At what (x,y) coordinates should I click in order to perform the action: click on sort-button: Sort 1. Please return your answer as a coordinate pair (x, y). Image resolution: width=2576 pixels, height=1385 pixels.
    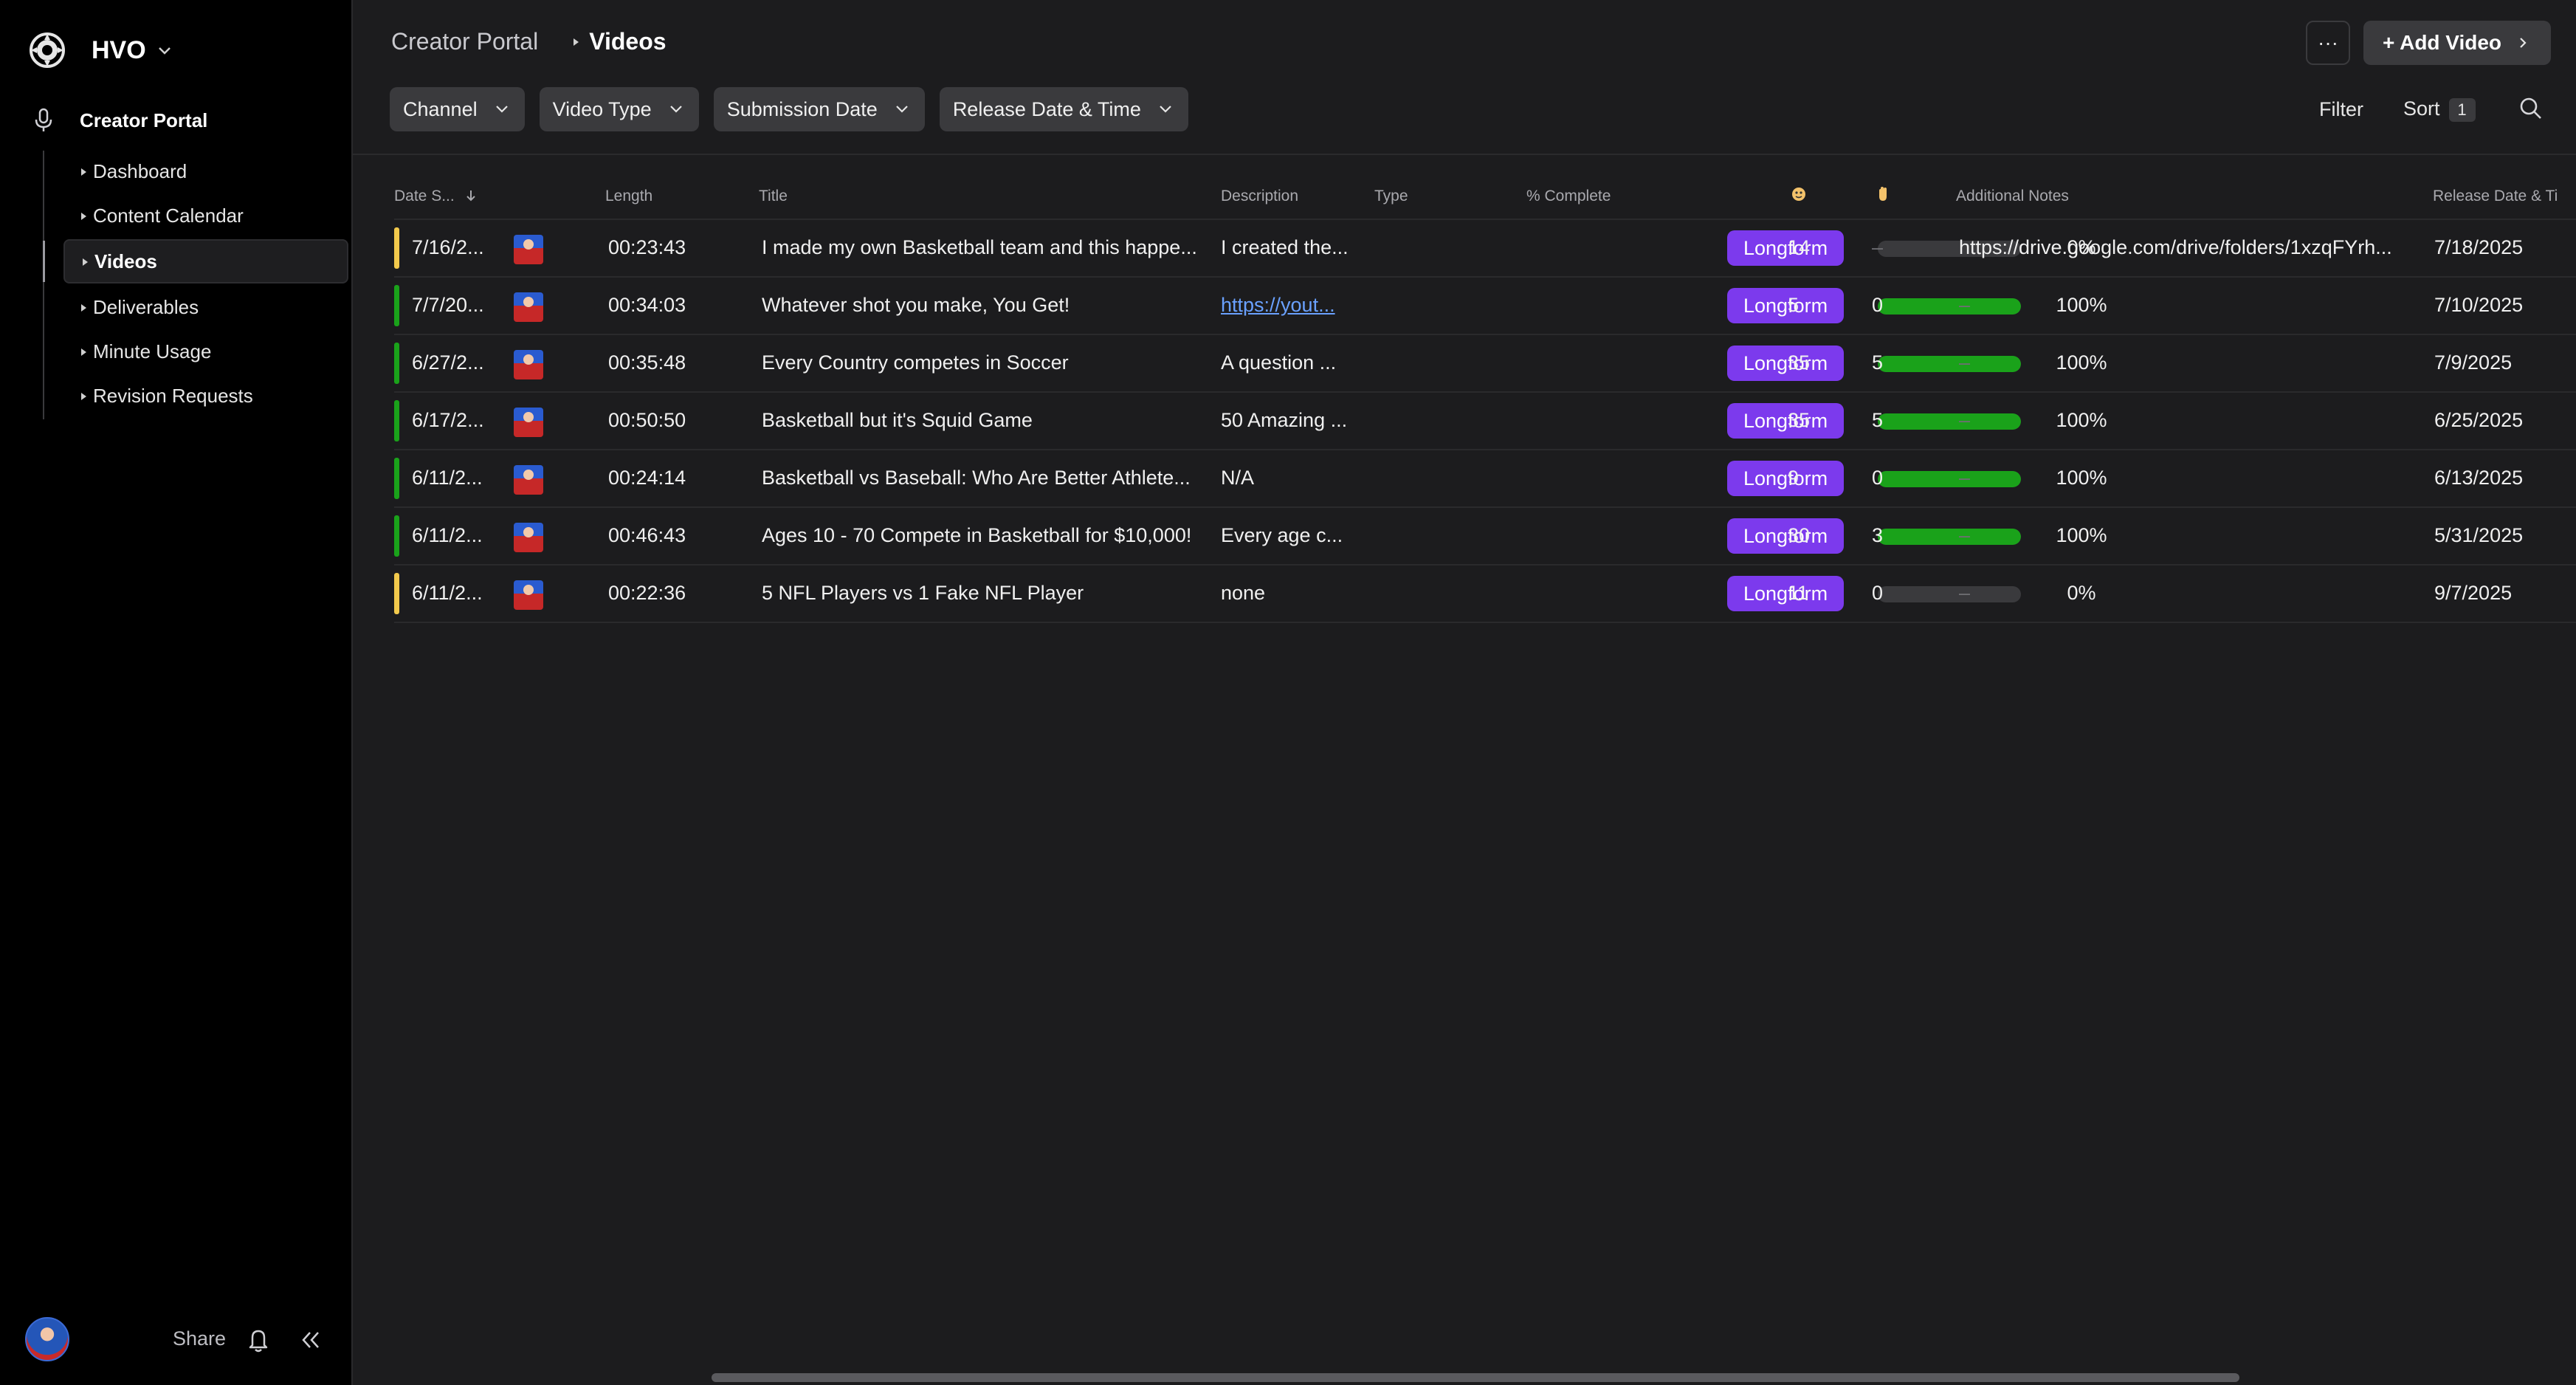
    Looking at the image, I should click on (2440, 109).